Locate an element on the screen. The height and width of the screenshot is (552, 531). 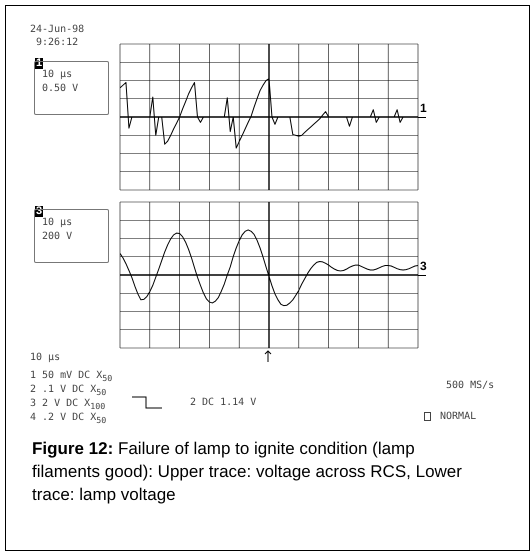
text: 0.50 V is located at coordinates (60, 89).